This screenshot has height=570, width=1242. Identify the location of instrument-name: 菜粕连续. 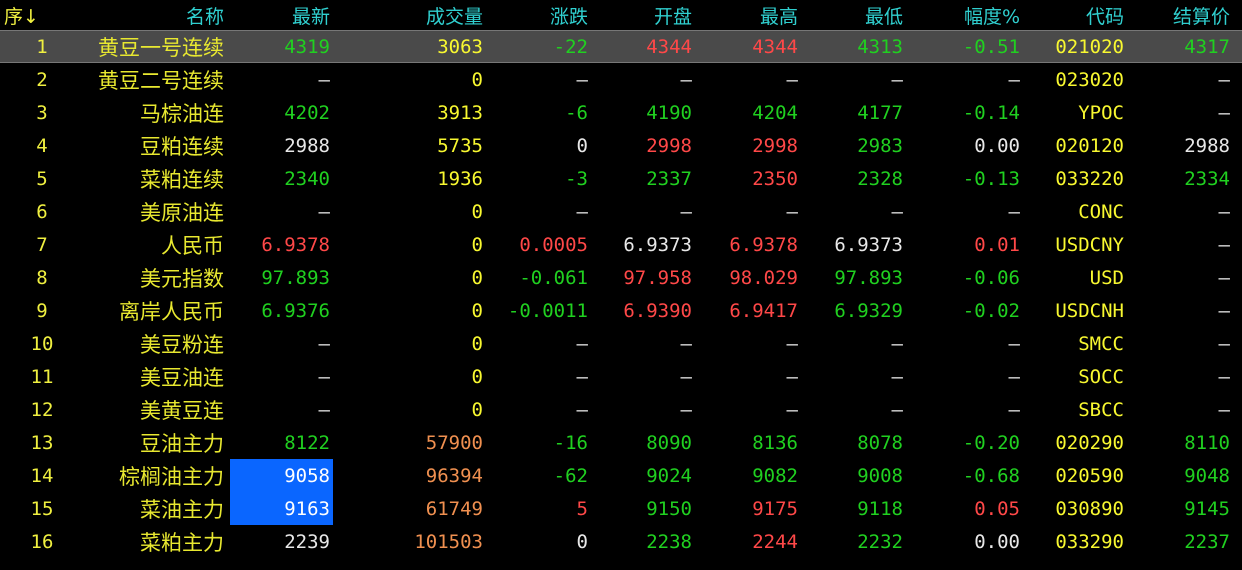
(182, 179).